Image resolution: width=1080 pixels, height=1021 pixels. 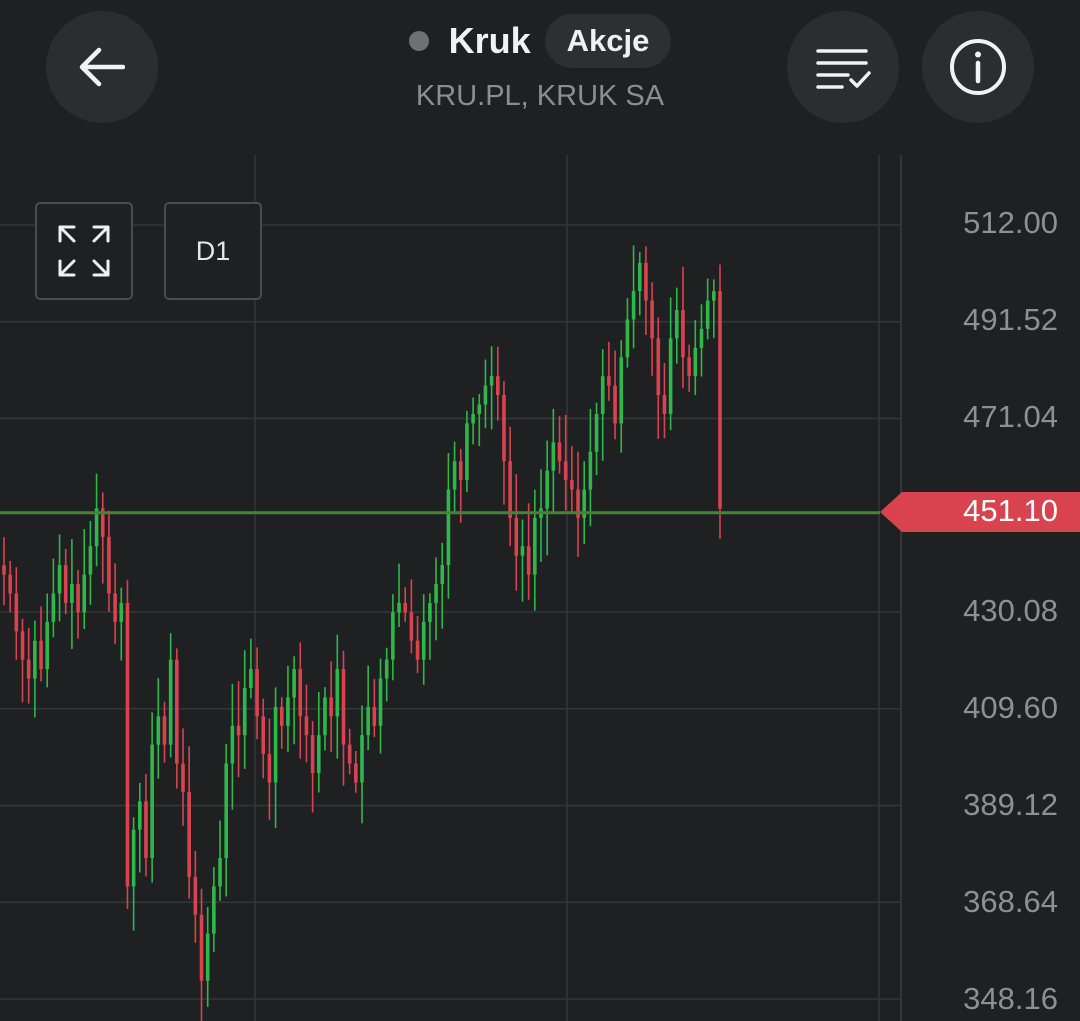 I want to click on instrument-type-badge: Akcje, so click(x=608, y=41).